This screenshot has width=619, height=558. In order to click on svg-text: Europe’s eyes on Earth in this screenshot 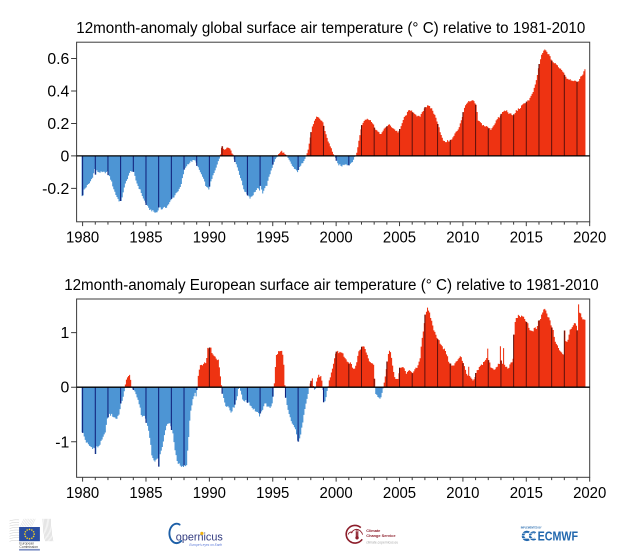, I will do `click(205, 545)`.